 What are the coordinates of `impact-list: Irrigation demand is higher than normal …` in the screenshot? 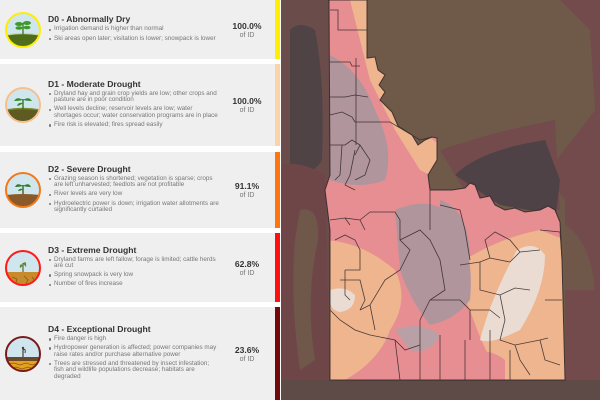 It's located at (134, 34).